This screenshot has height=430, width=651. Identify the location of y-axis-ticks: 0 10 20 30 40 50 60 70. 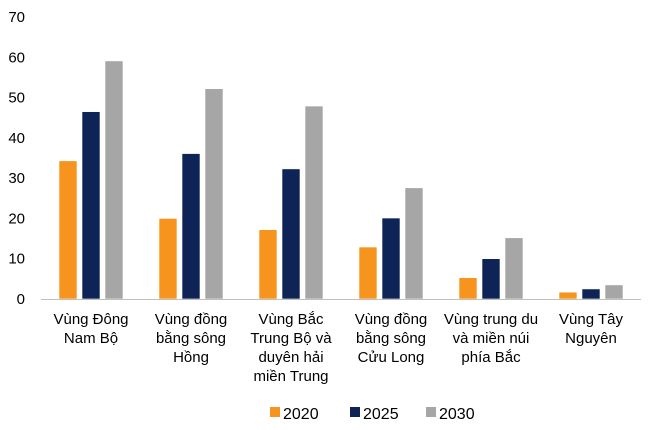
(16, 158).